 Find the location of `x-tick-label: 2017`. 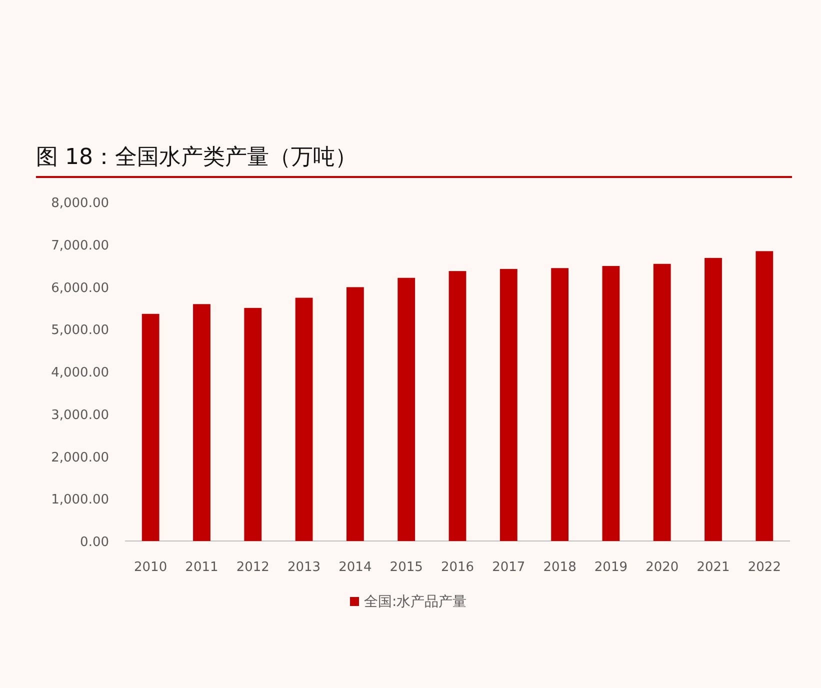

x-tick-label: 2017 is located at coordinates (509, 567).